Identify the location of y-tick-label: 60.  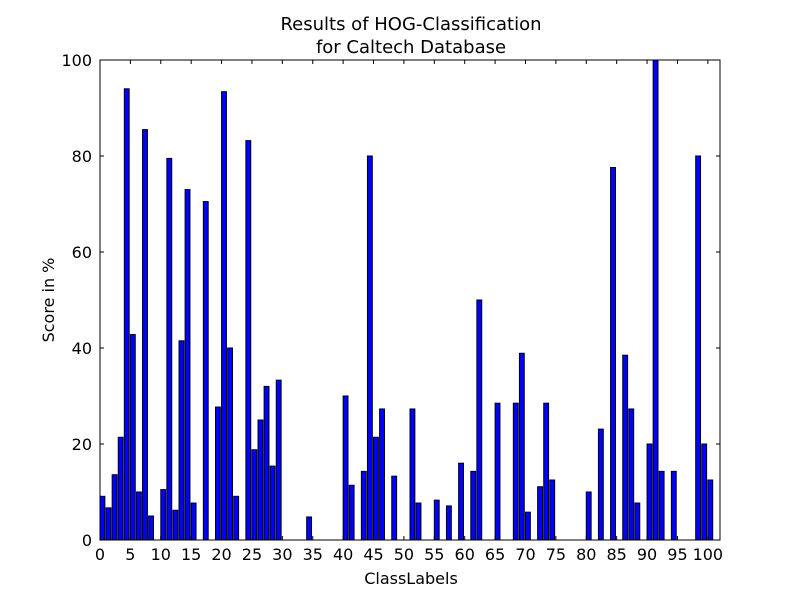
(82, 252).